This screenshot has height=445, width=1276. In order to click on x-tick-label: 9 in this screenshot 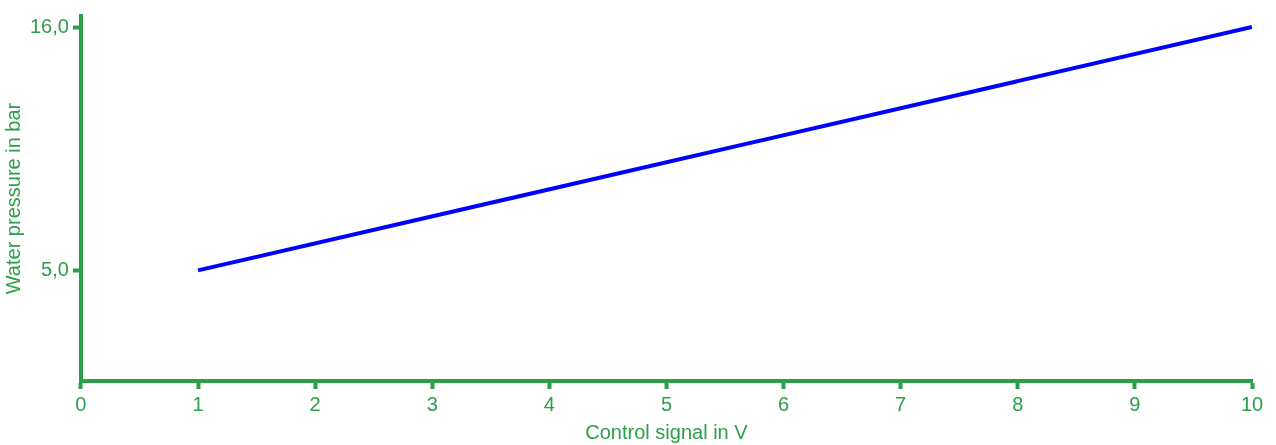, I will do `click(1135, 403)`.